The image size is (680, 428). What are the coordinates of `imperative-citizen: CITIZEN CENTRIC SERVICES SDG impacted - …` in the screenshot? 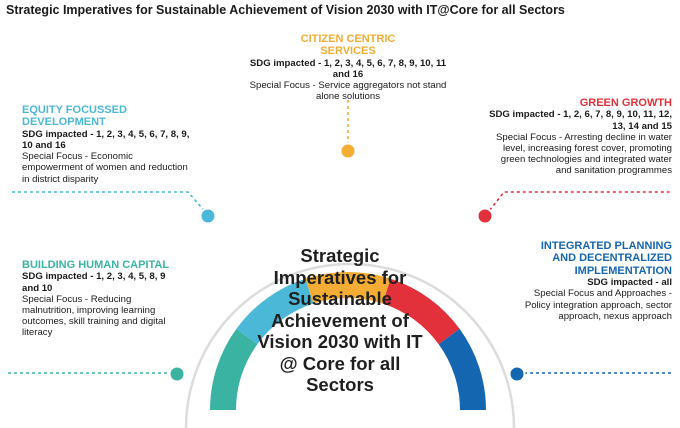 It's located at (348, 68).